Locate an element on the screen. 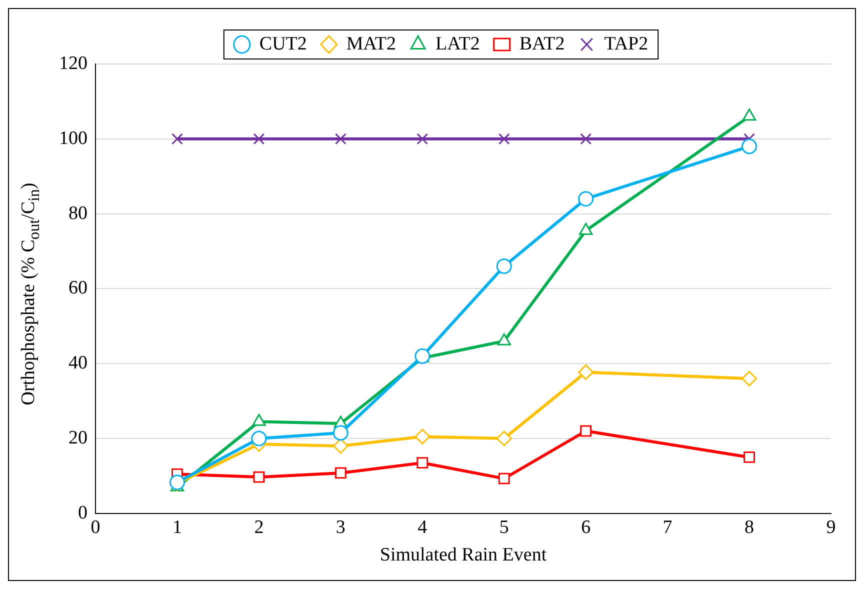 This screenshot has height=591, width=868. legend-label: BAT2 is located at coordinates (542, 43).